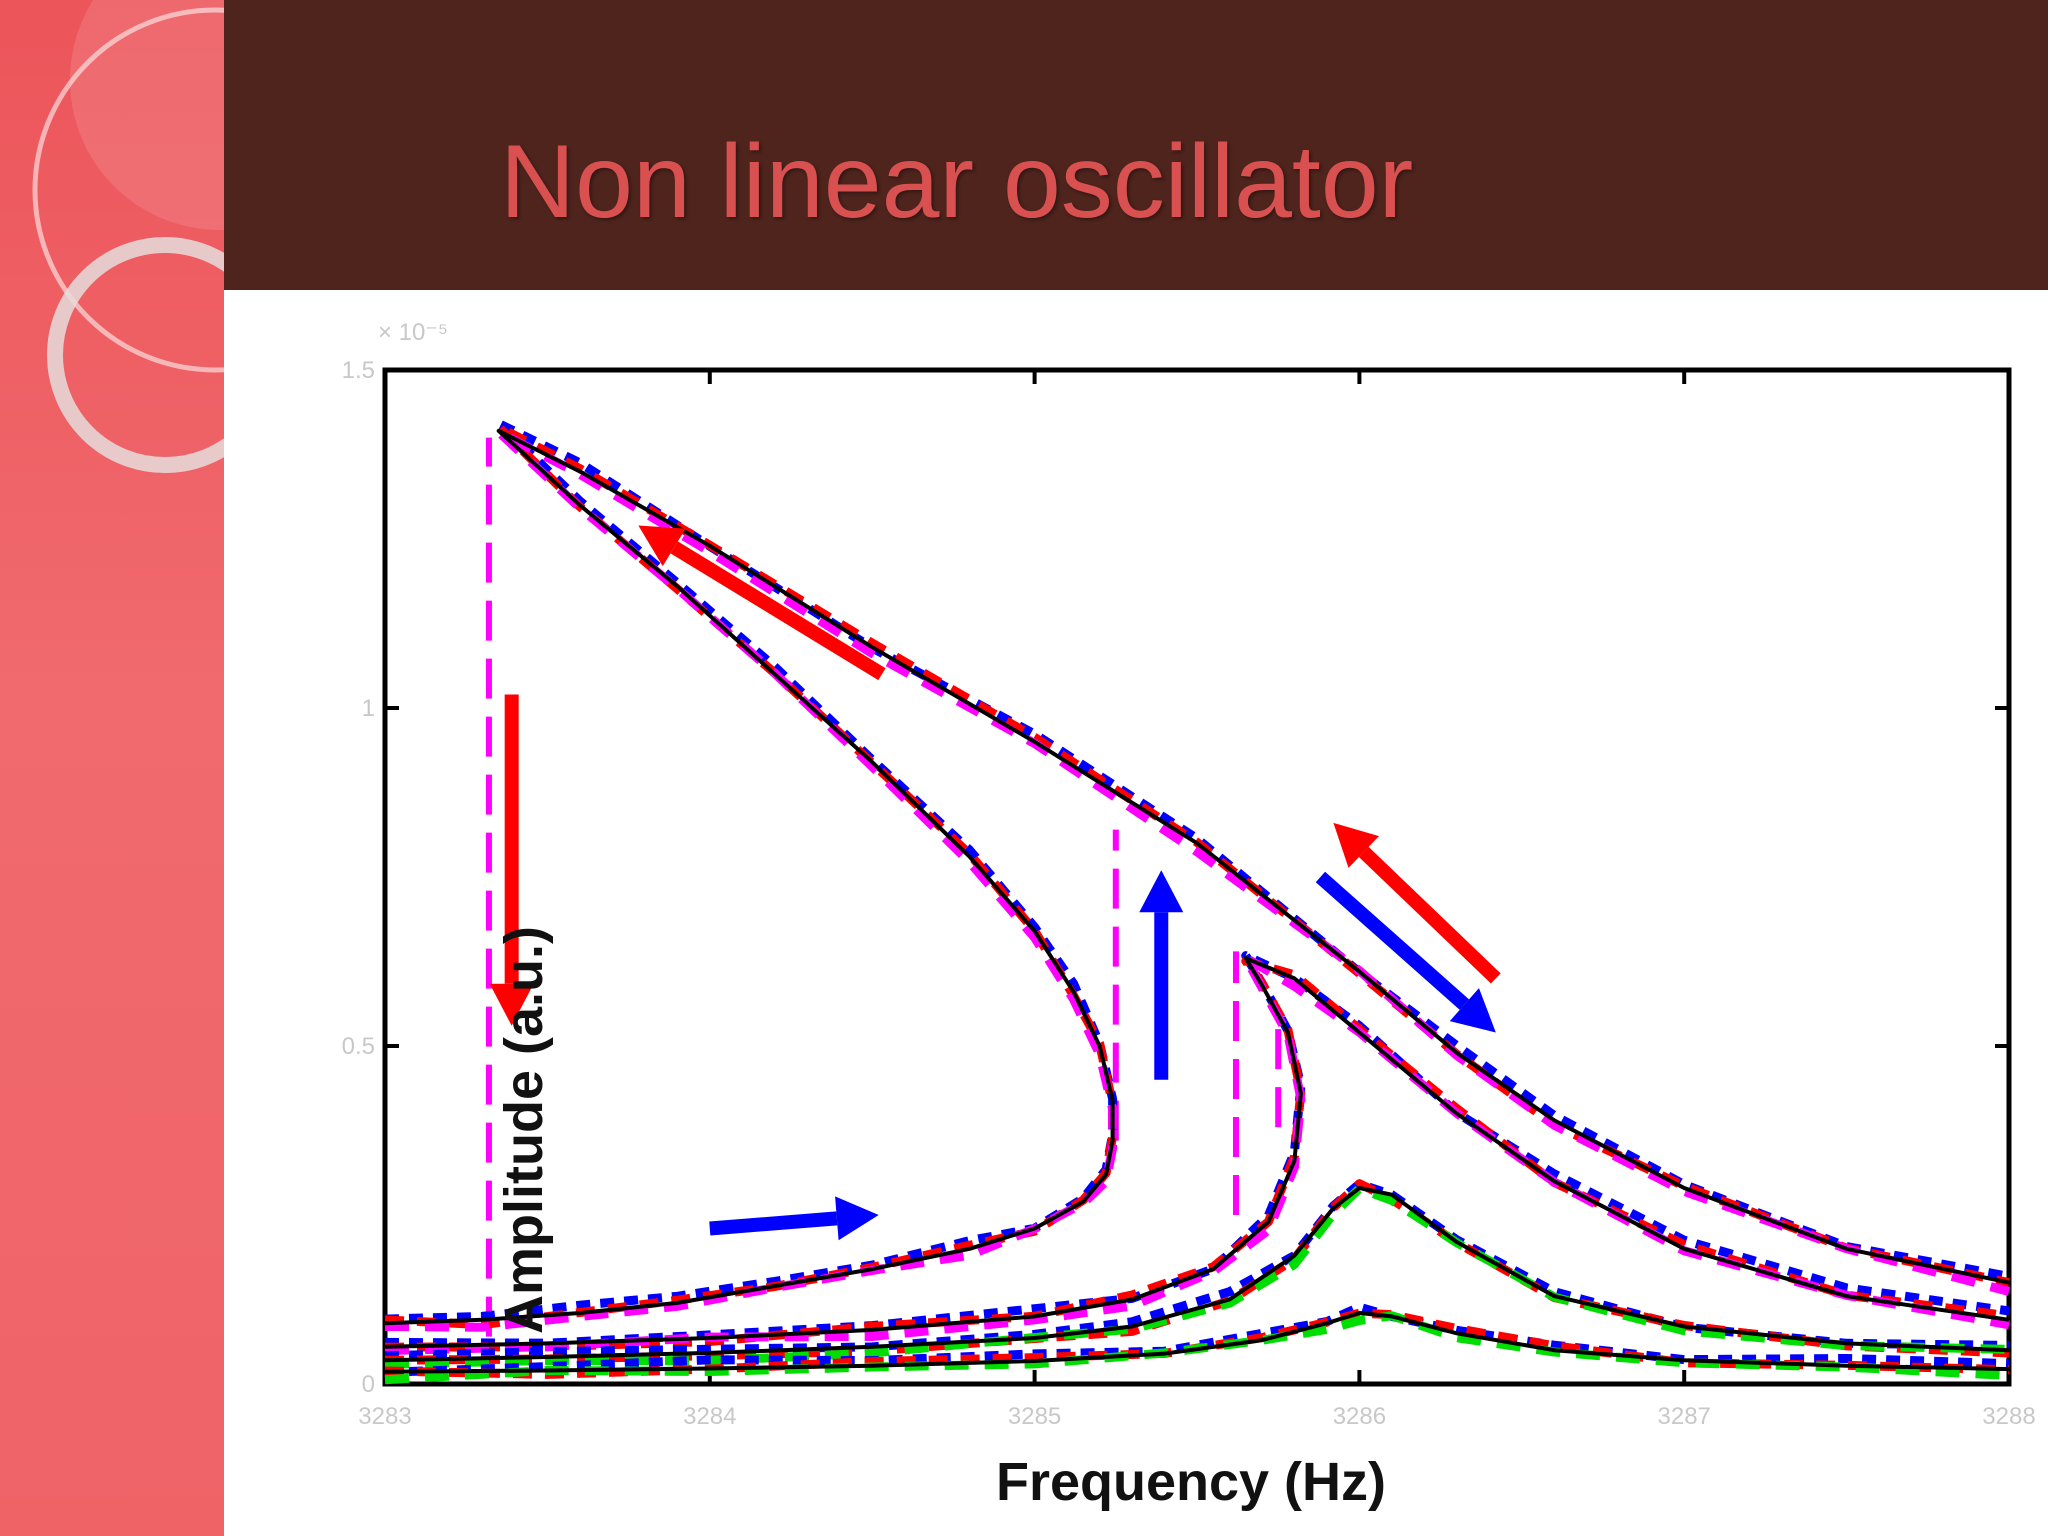  I want to click on x-axis-label: Frequency (Hz), so click(1191, 1482).